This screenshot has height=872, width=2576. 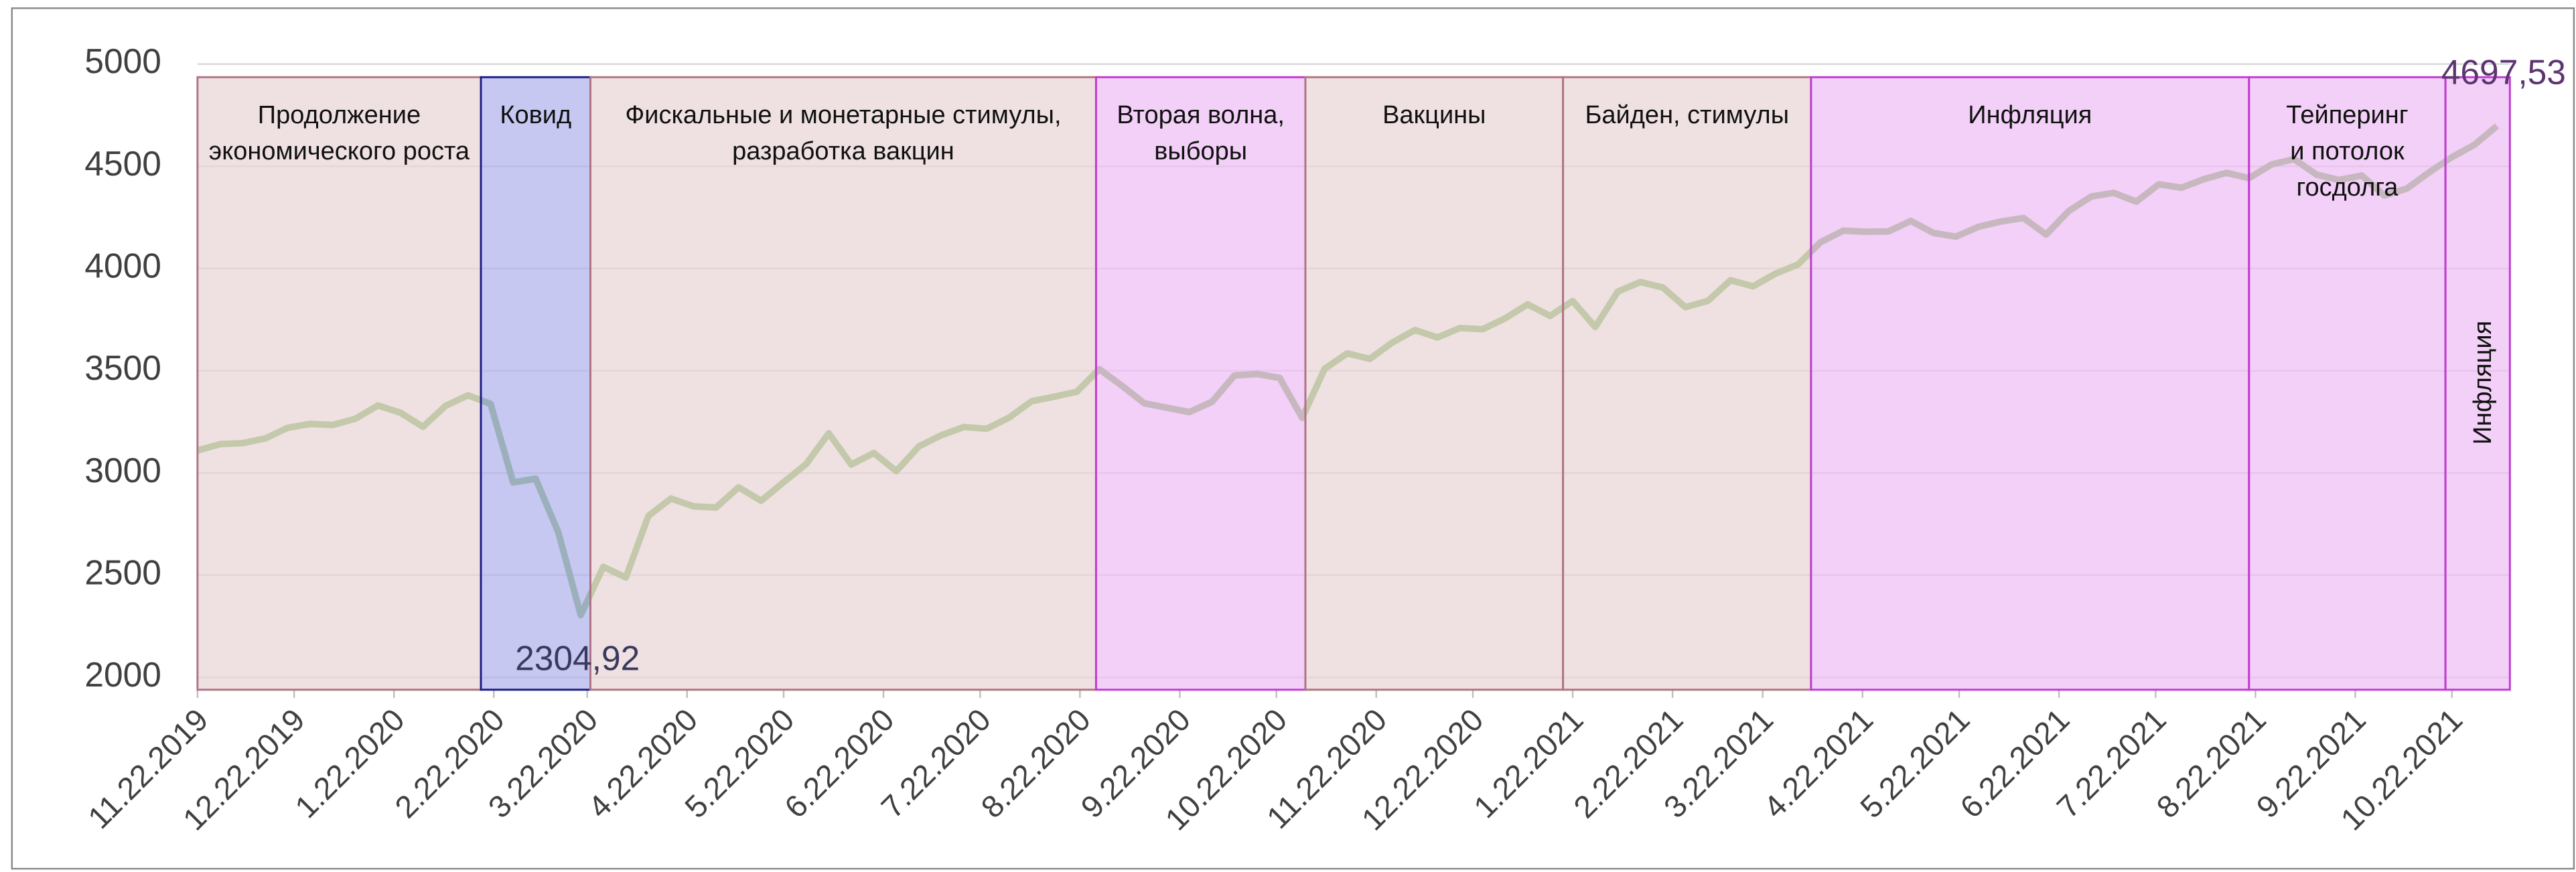 What do you see at coordinates (339, 115) in the screenshot?
I see `period-label: Продолжение` at bounding box center [339, 115].